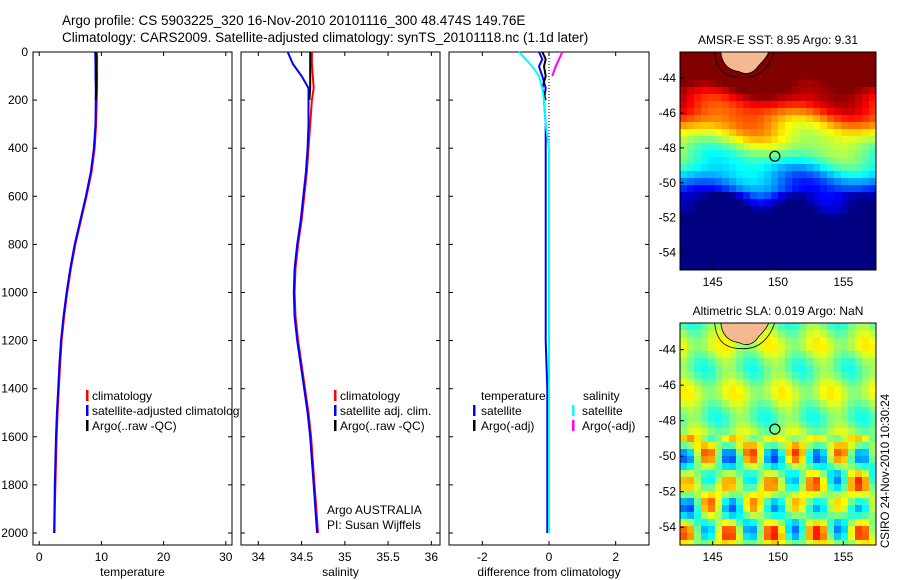 The width and height of the screenshot is (900, 580). What do you see at coordinates (543, 292) in the screenshot?
I see `difference-profile-series-temperature-satellite` at bounding box center [543, 292].